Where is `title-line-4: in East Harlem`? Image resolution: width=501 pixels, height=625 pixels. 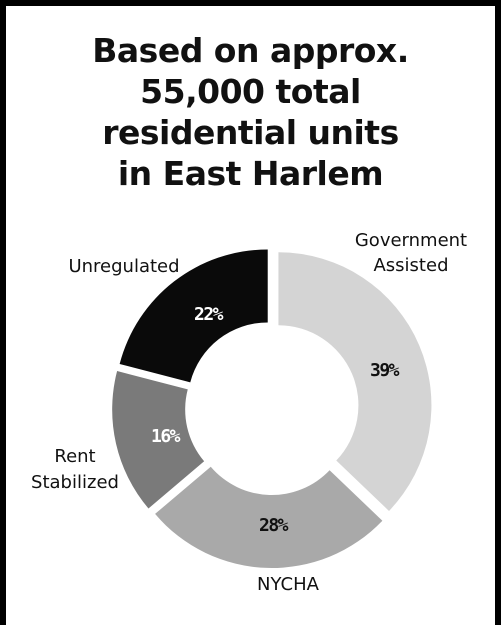 title-line-4: in East Harlem is located at coordinates (250, 173).